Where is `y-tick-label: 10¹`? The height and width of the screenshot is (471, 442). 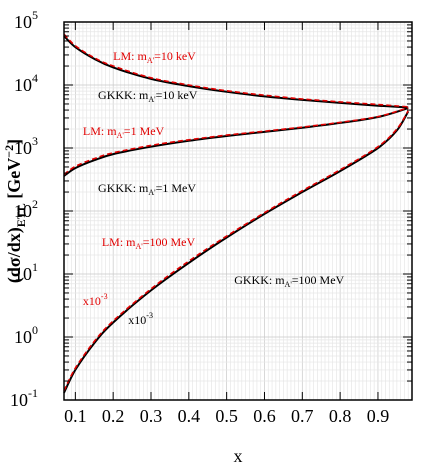
y-tick-label: 10¹ is located at coordinates (26, 272).